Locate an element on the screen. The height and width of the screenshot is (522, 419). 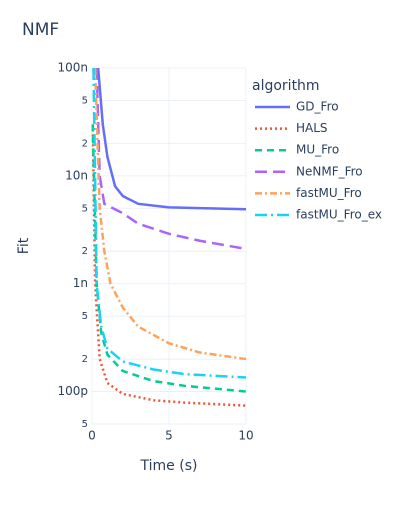
y-tick-label: 1n is located at coordinates (80, 283).